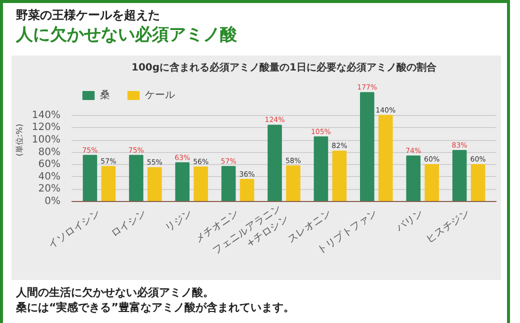 The image size is (520, 323). Describe the element at coordinates (49, 176) in the screenshot. I see `y-tick-label: 40%` at that location.